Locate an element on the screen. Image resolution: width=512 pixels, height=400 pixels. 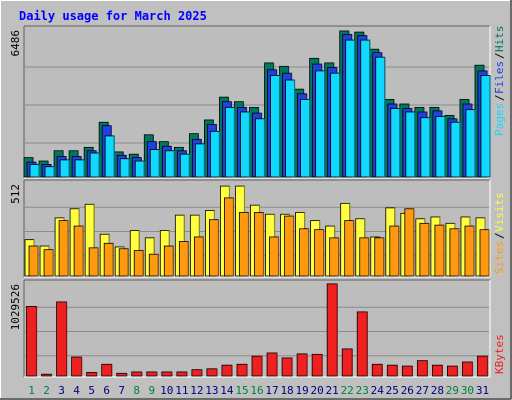
day-label: 17 is located at coordinates (271, 390).